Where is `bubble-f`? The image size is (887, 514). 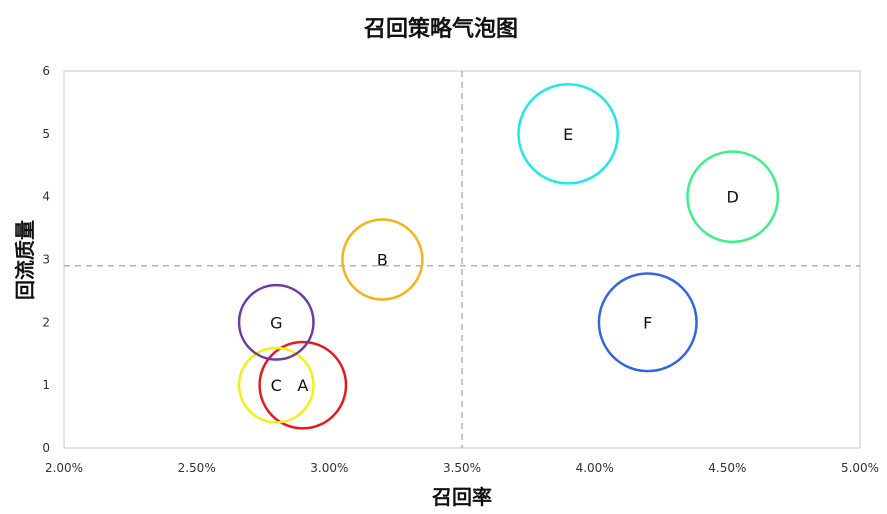 bubble-f is located at coordinates (647, 322).